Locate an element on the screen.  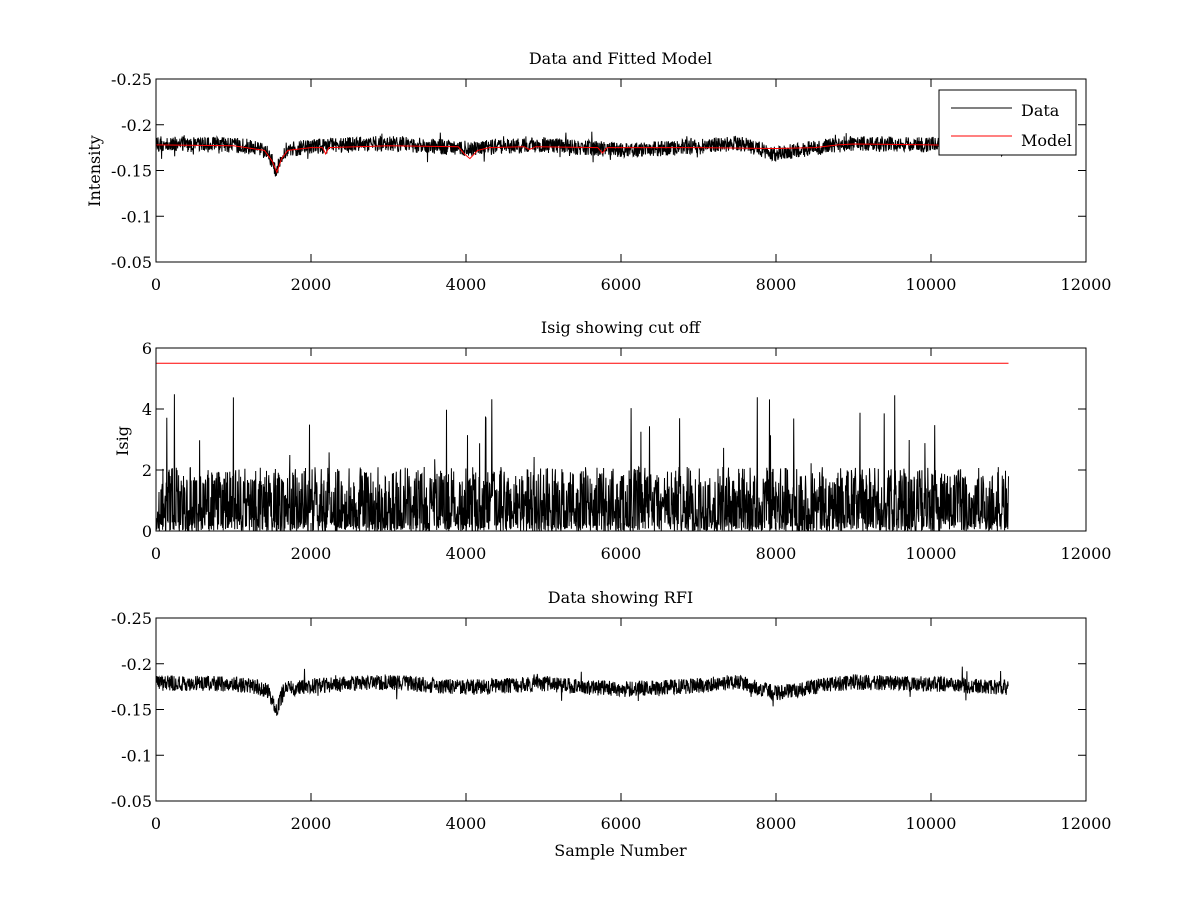
y-tick-label: 2 is located at coordinates (147, 470).